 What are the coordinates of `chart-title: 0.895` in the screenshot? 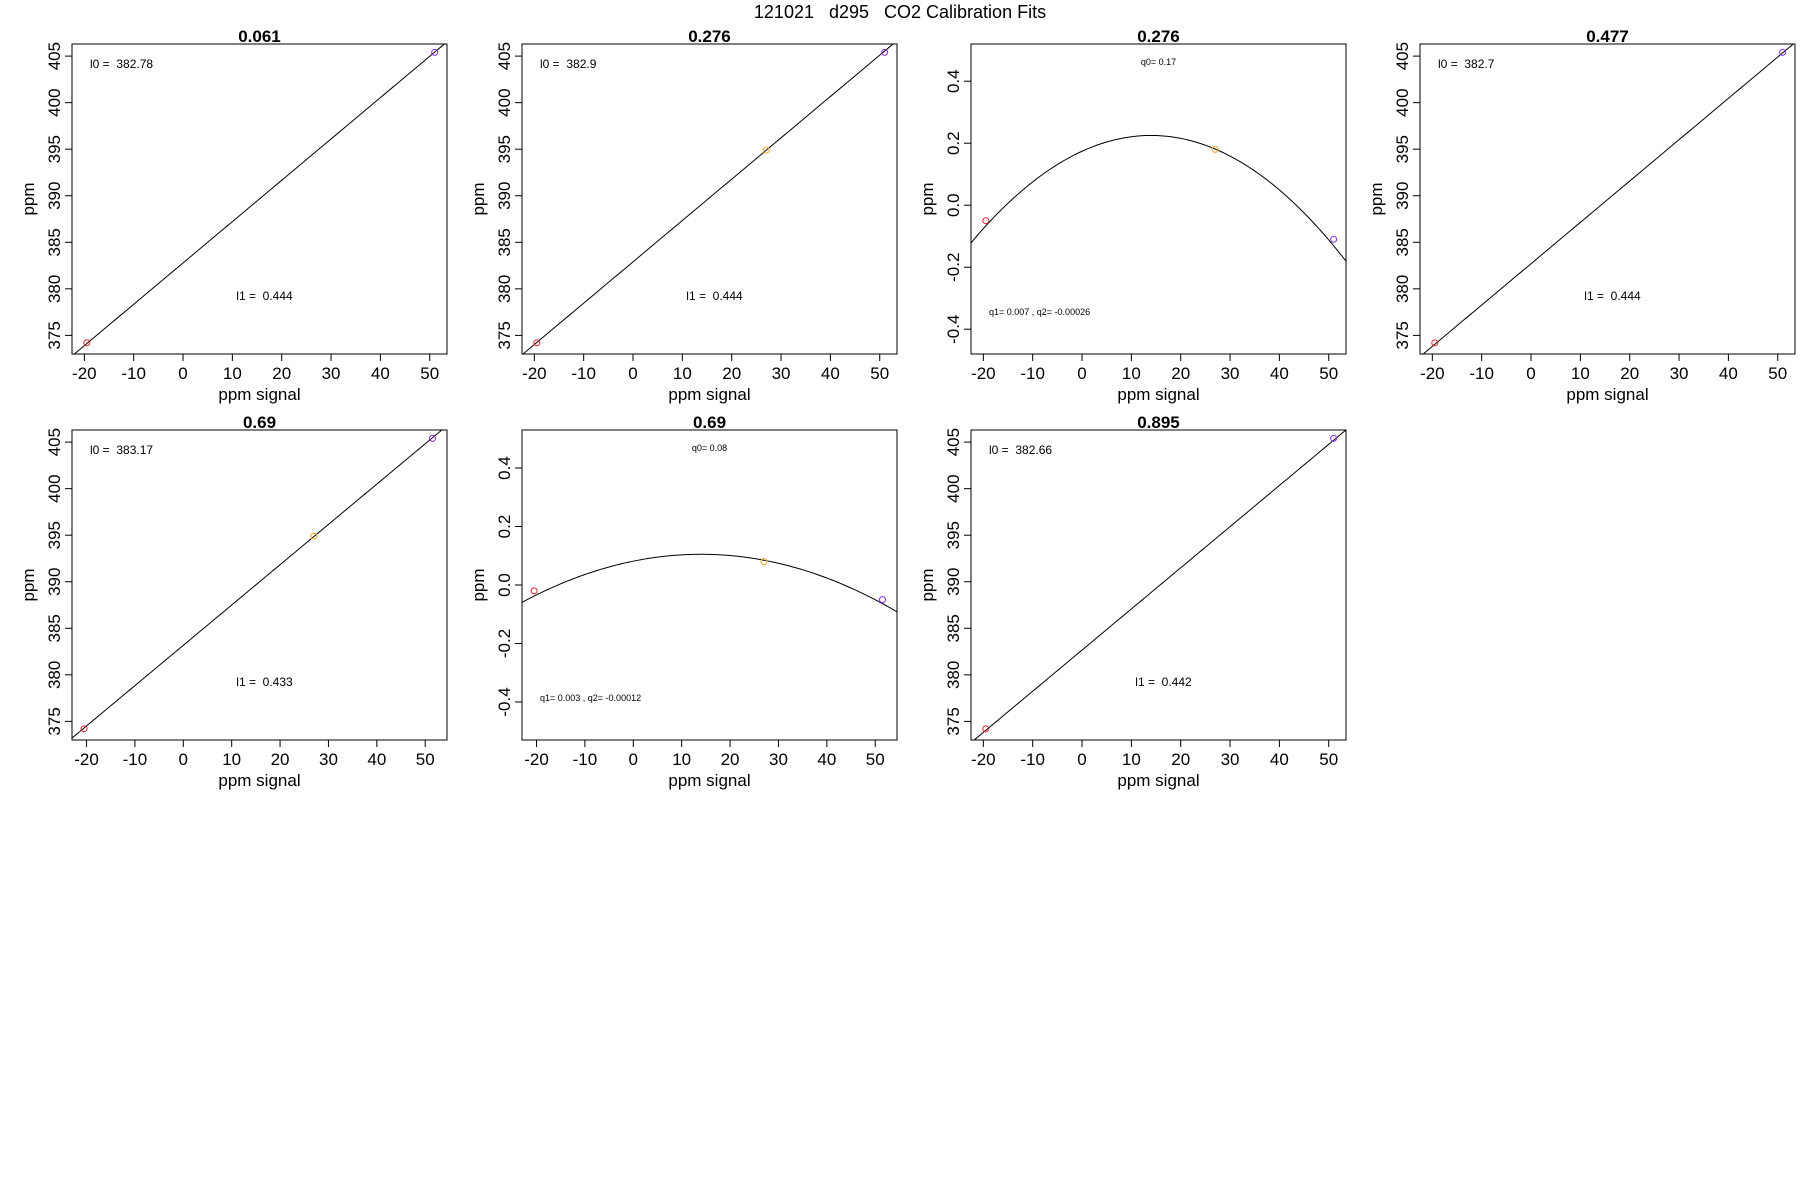 It's located at (1158, 422).